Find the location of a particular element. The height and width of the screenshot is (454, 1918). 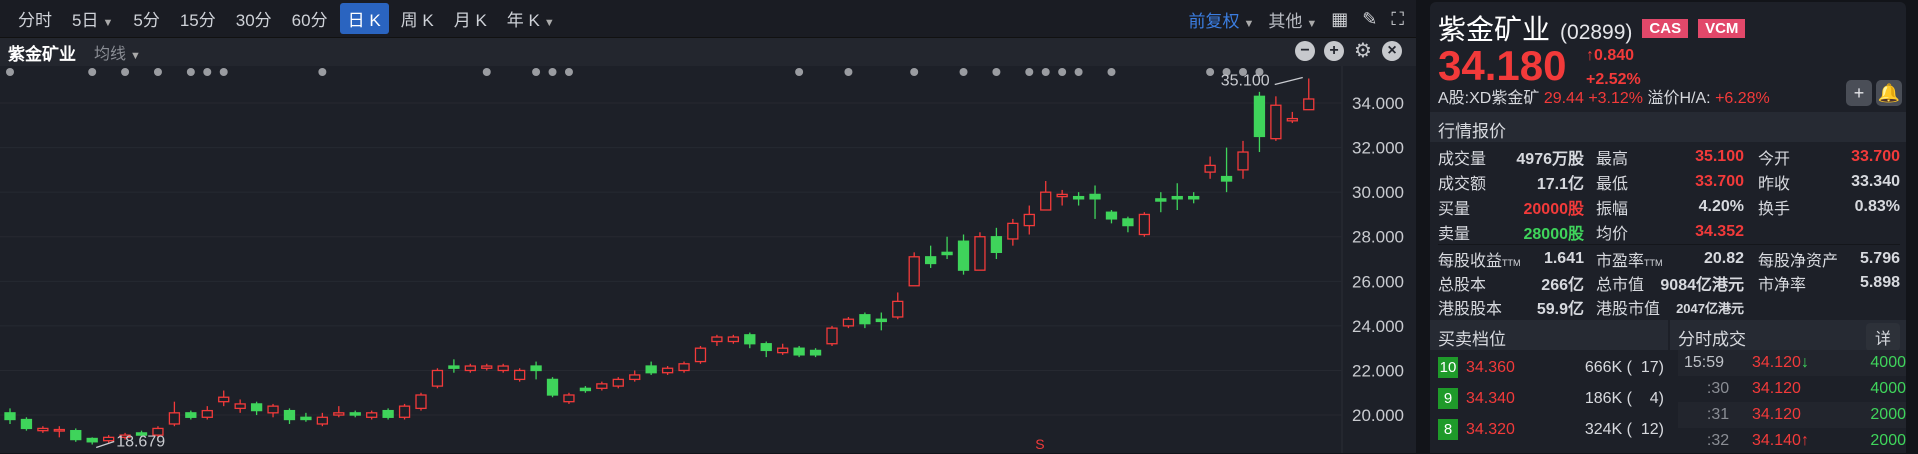

quote-cell: 最高 35.100 is located at coordinates (1664, 157).